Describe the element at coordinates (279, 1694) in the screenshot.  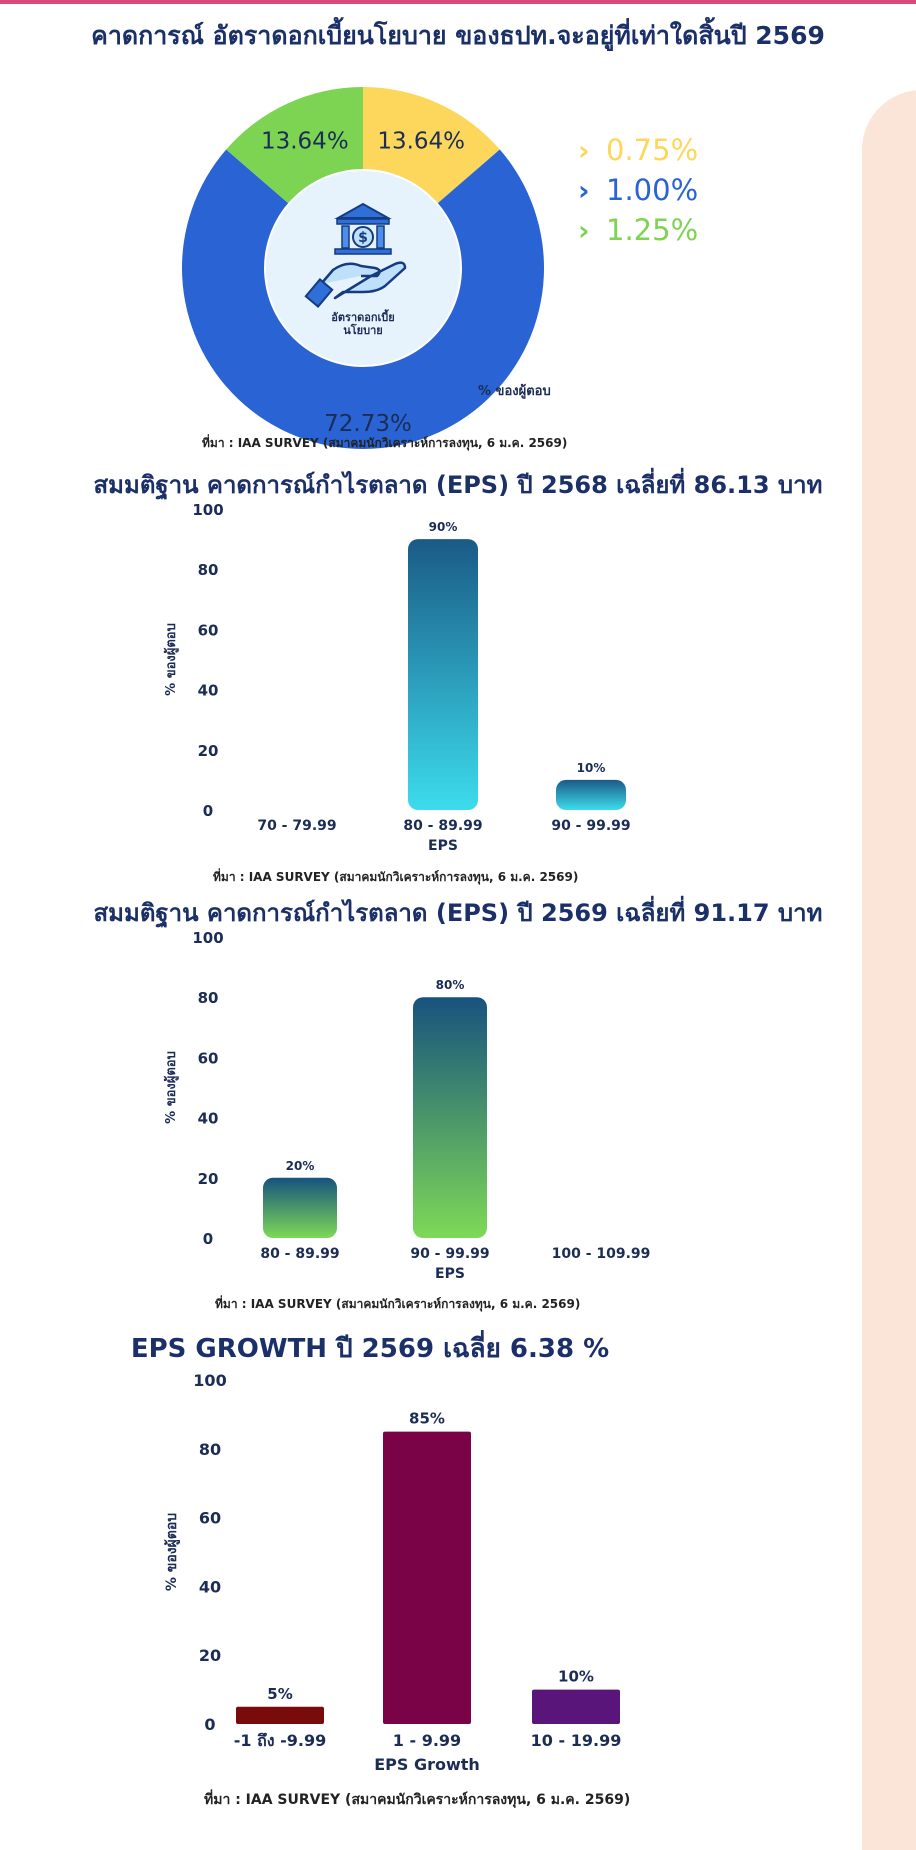
I see `bar-value-label: 5%` at that location.